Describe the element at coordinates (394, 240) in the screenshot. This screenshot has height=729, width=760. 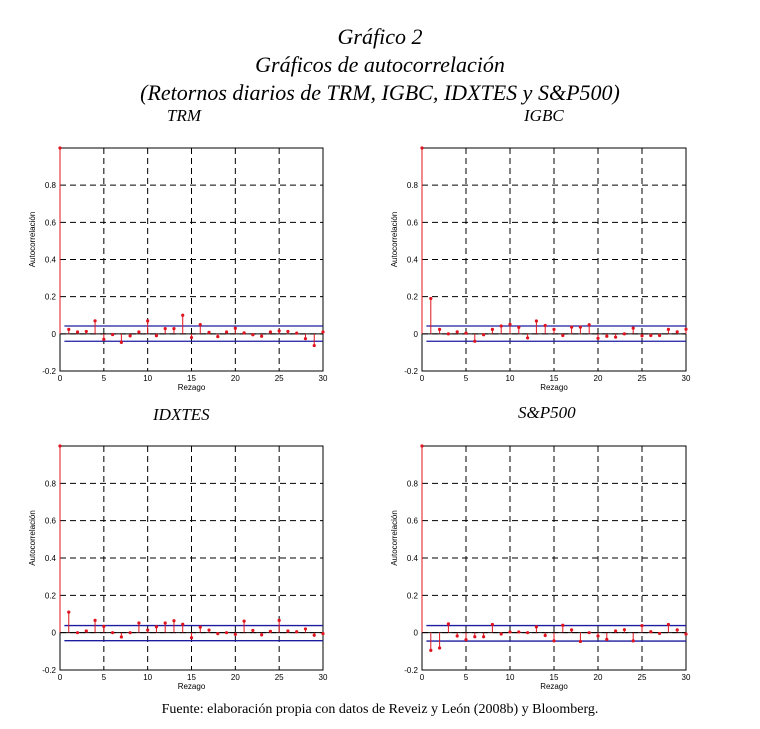
I see `y-axis-label: Autocorrelación` at that location.